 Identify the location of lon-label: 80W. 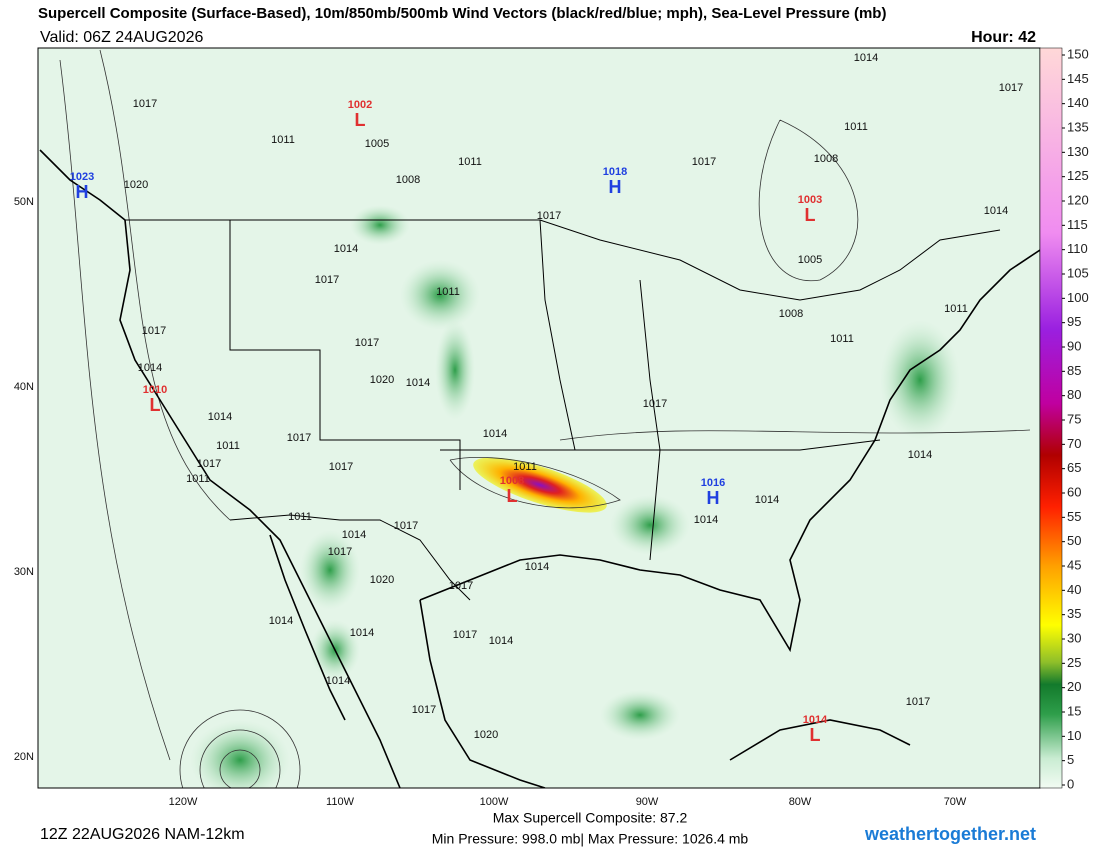
(800, 802).